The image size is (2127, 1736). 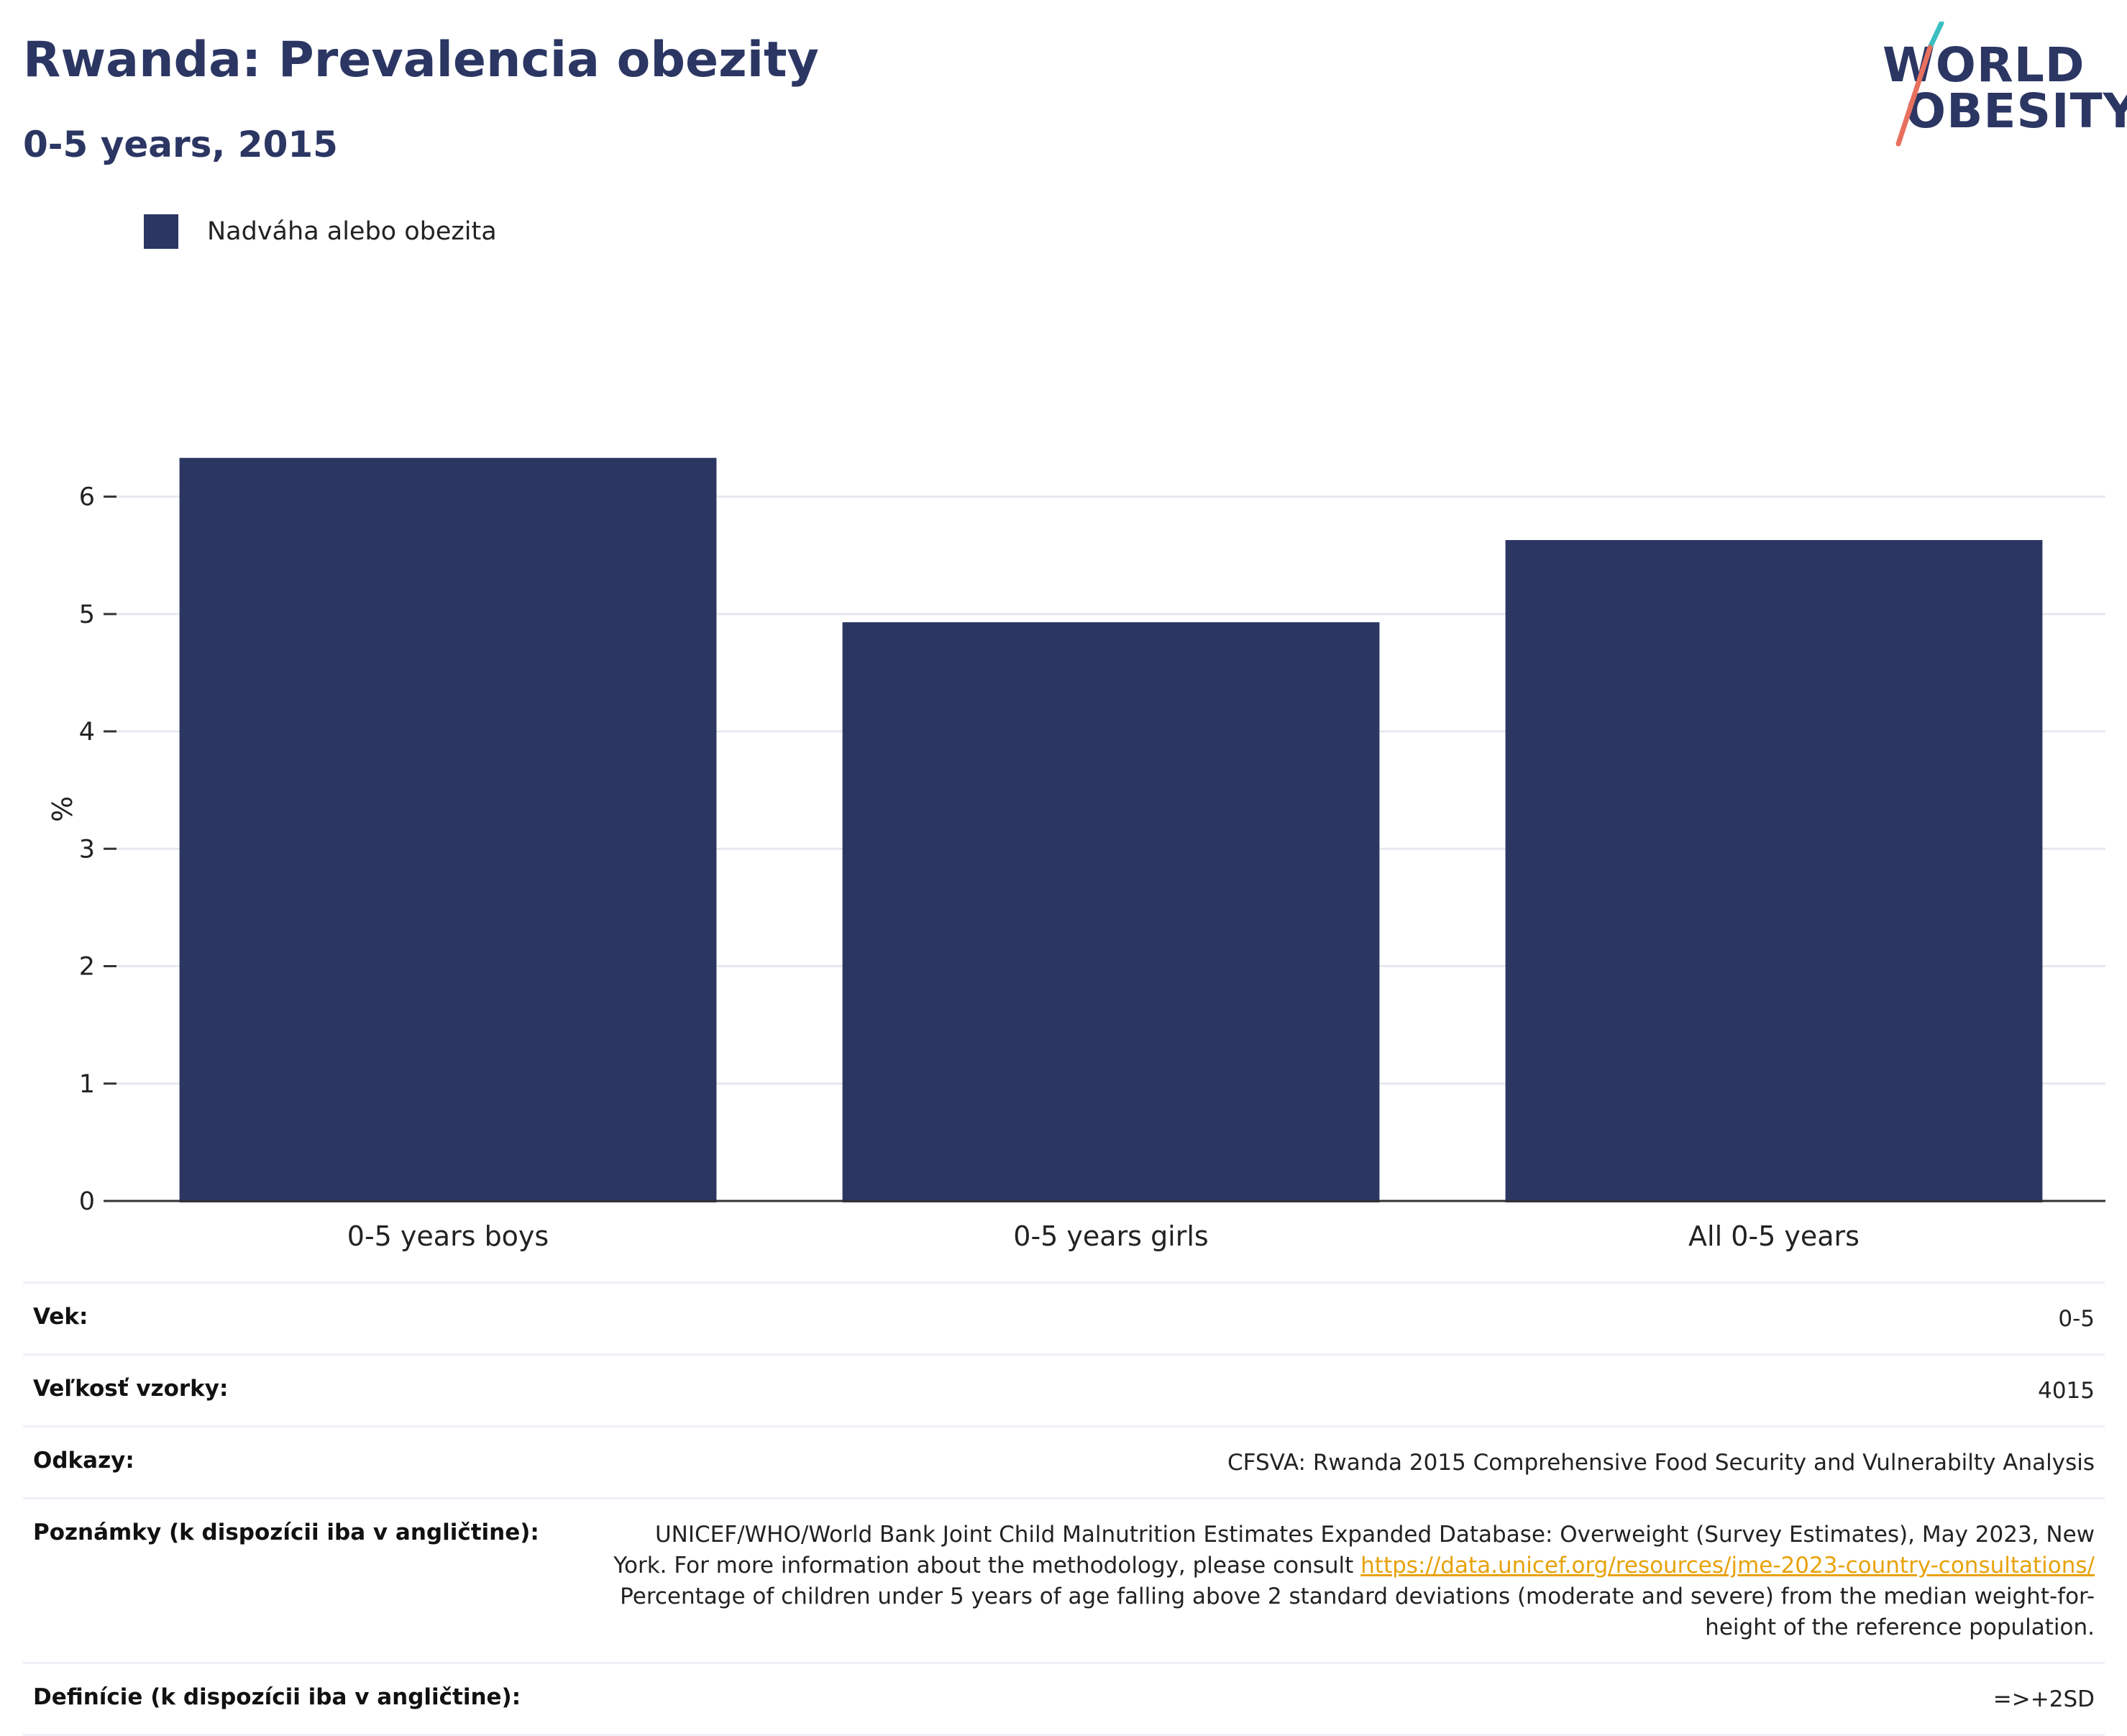 I want to click on info-row-sample-size: Veľkosť vzorky: 4015, so click(x=1064, y=1392).